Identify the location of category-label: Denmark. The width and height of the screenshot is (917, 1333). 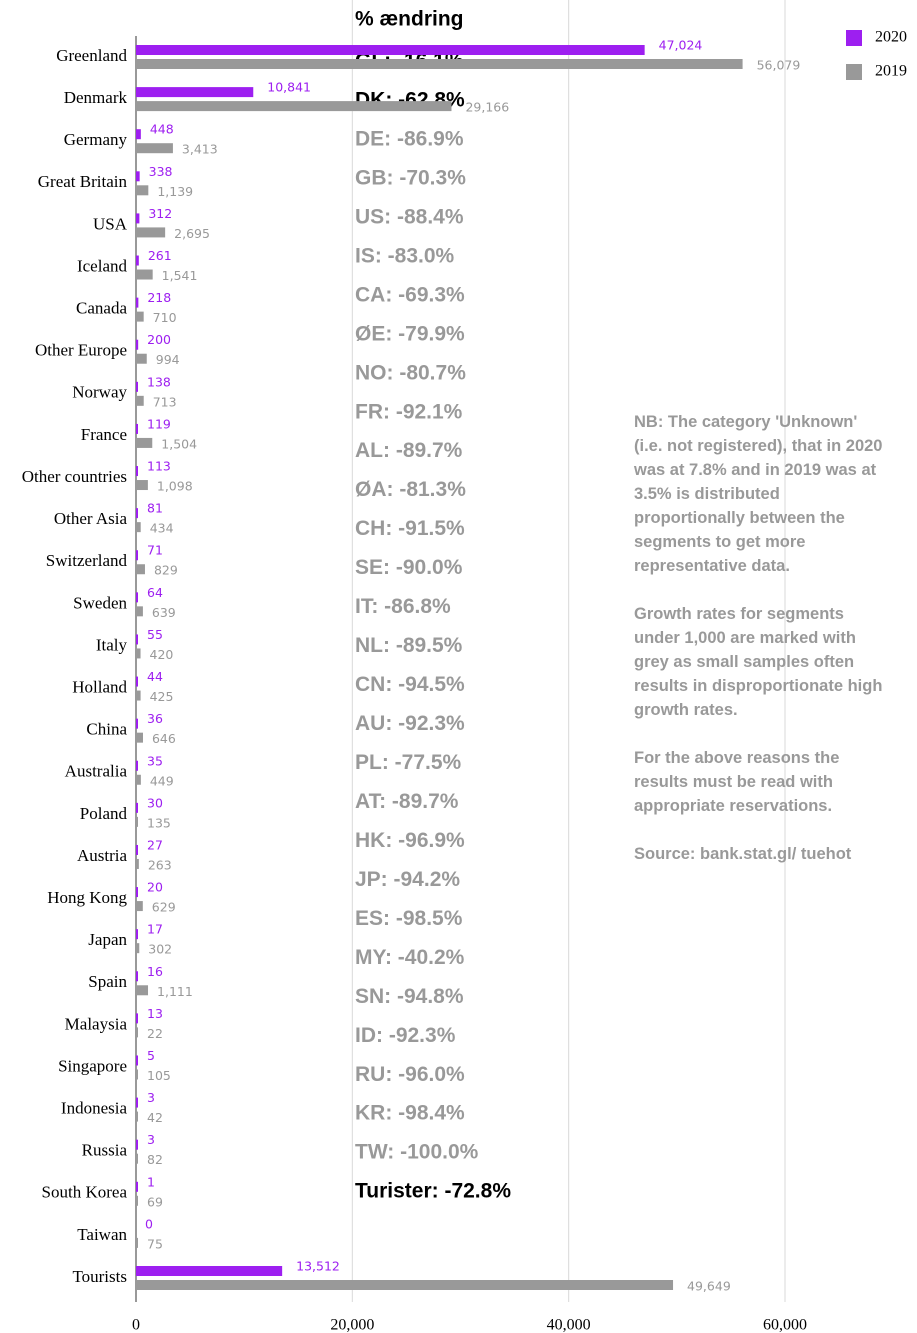
(96, 97).